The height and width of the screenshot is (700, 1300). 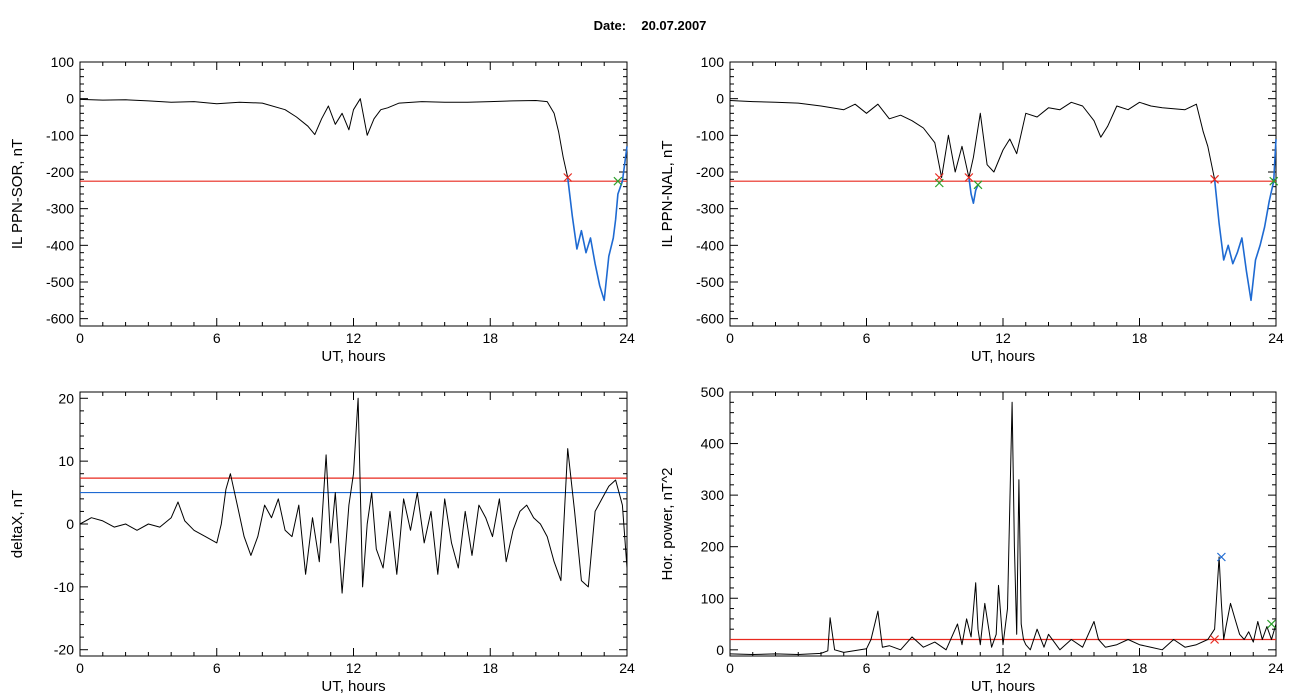 I want to click on marker-blue, so click(x=1221, y=557).